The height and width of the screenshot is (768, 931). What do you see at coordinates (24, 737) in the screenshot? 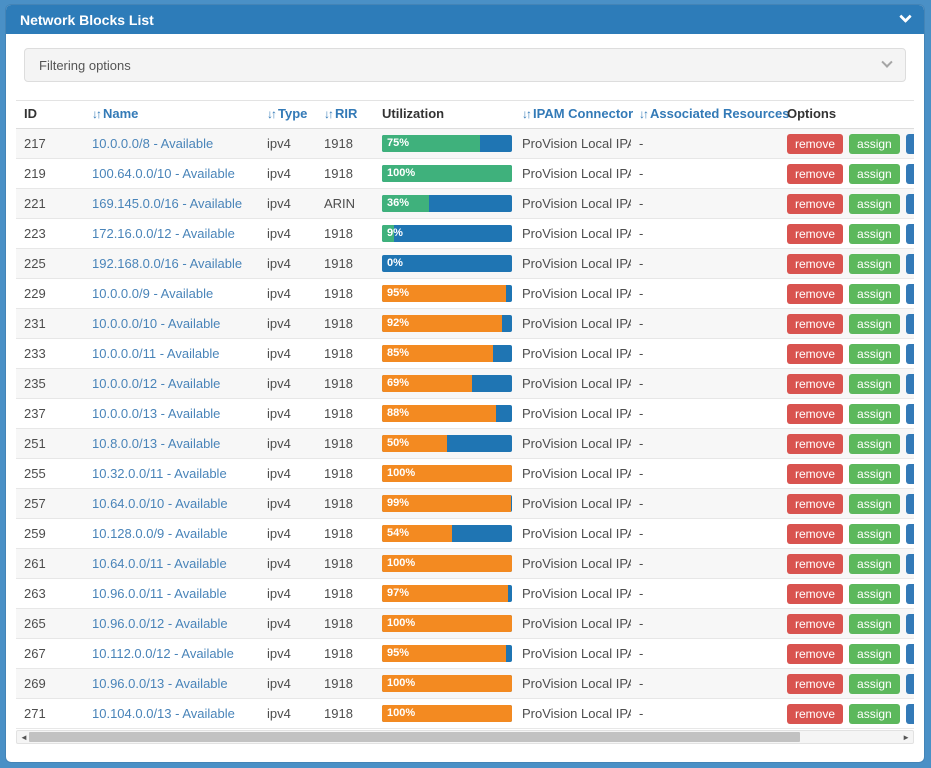
I see `scroll-left-arrow-icon: ◄` at bounding box center [24, 737].